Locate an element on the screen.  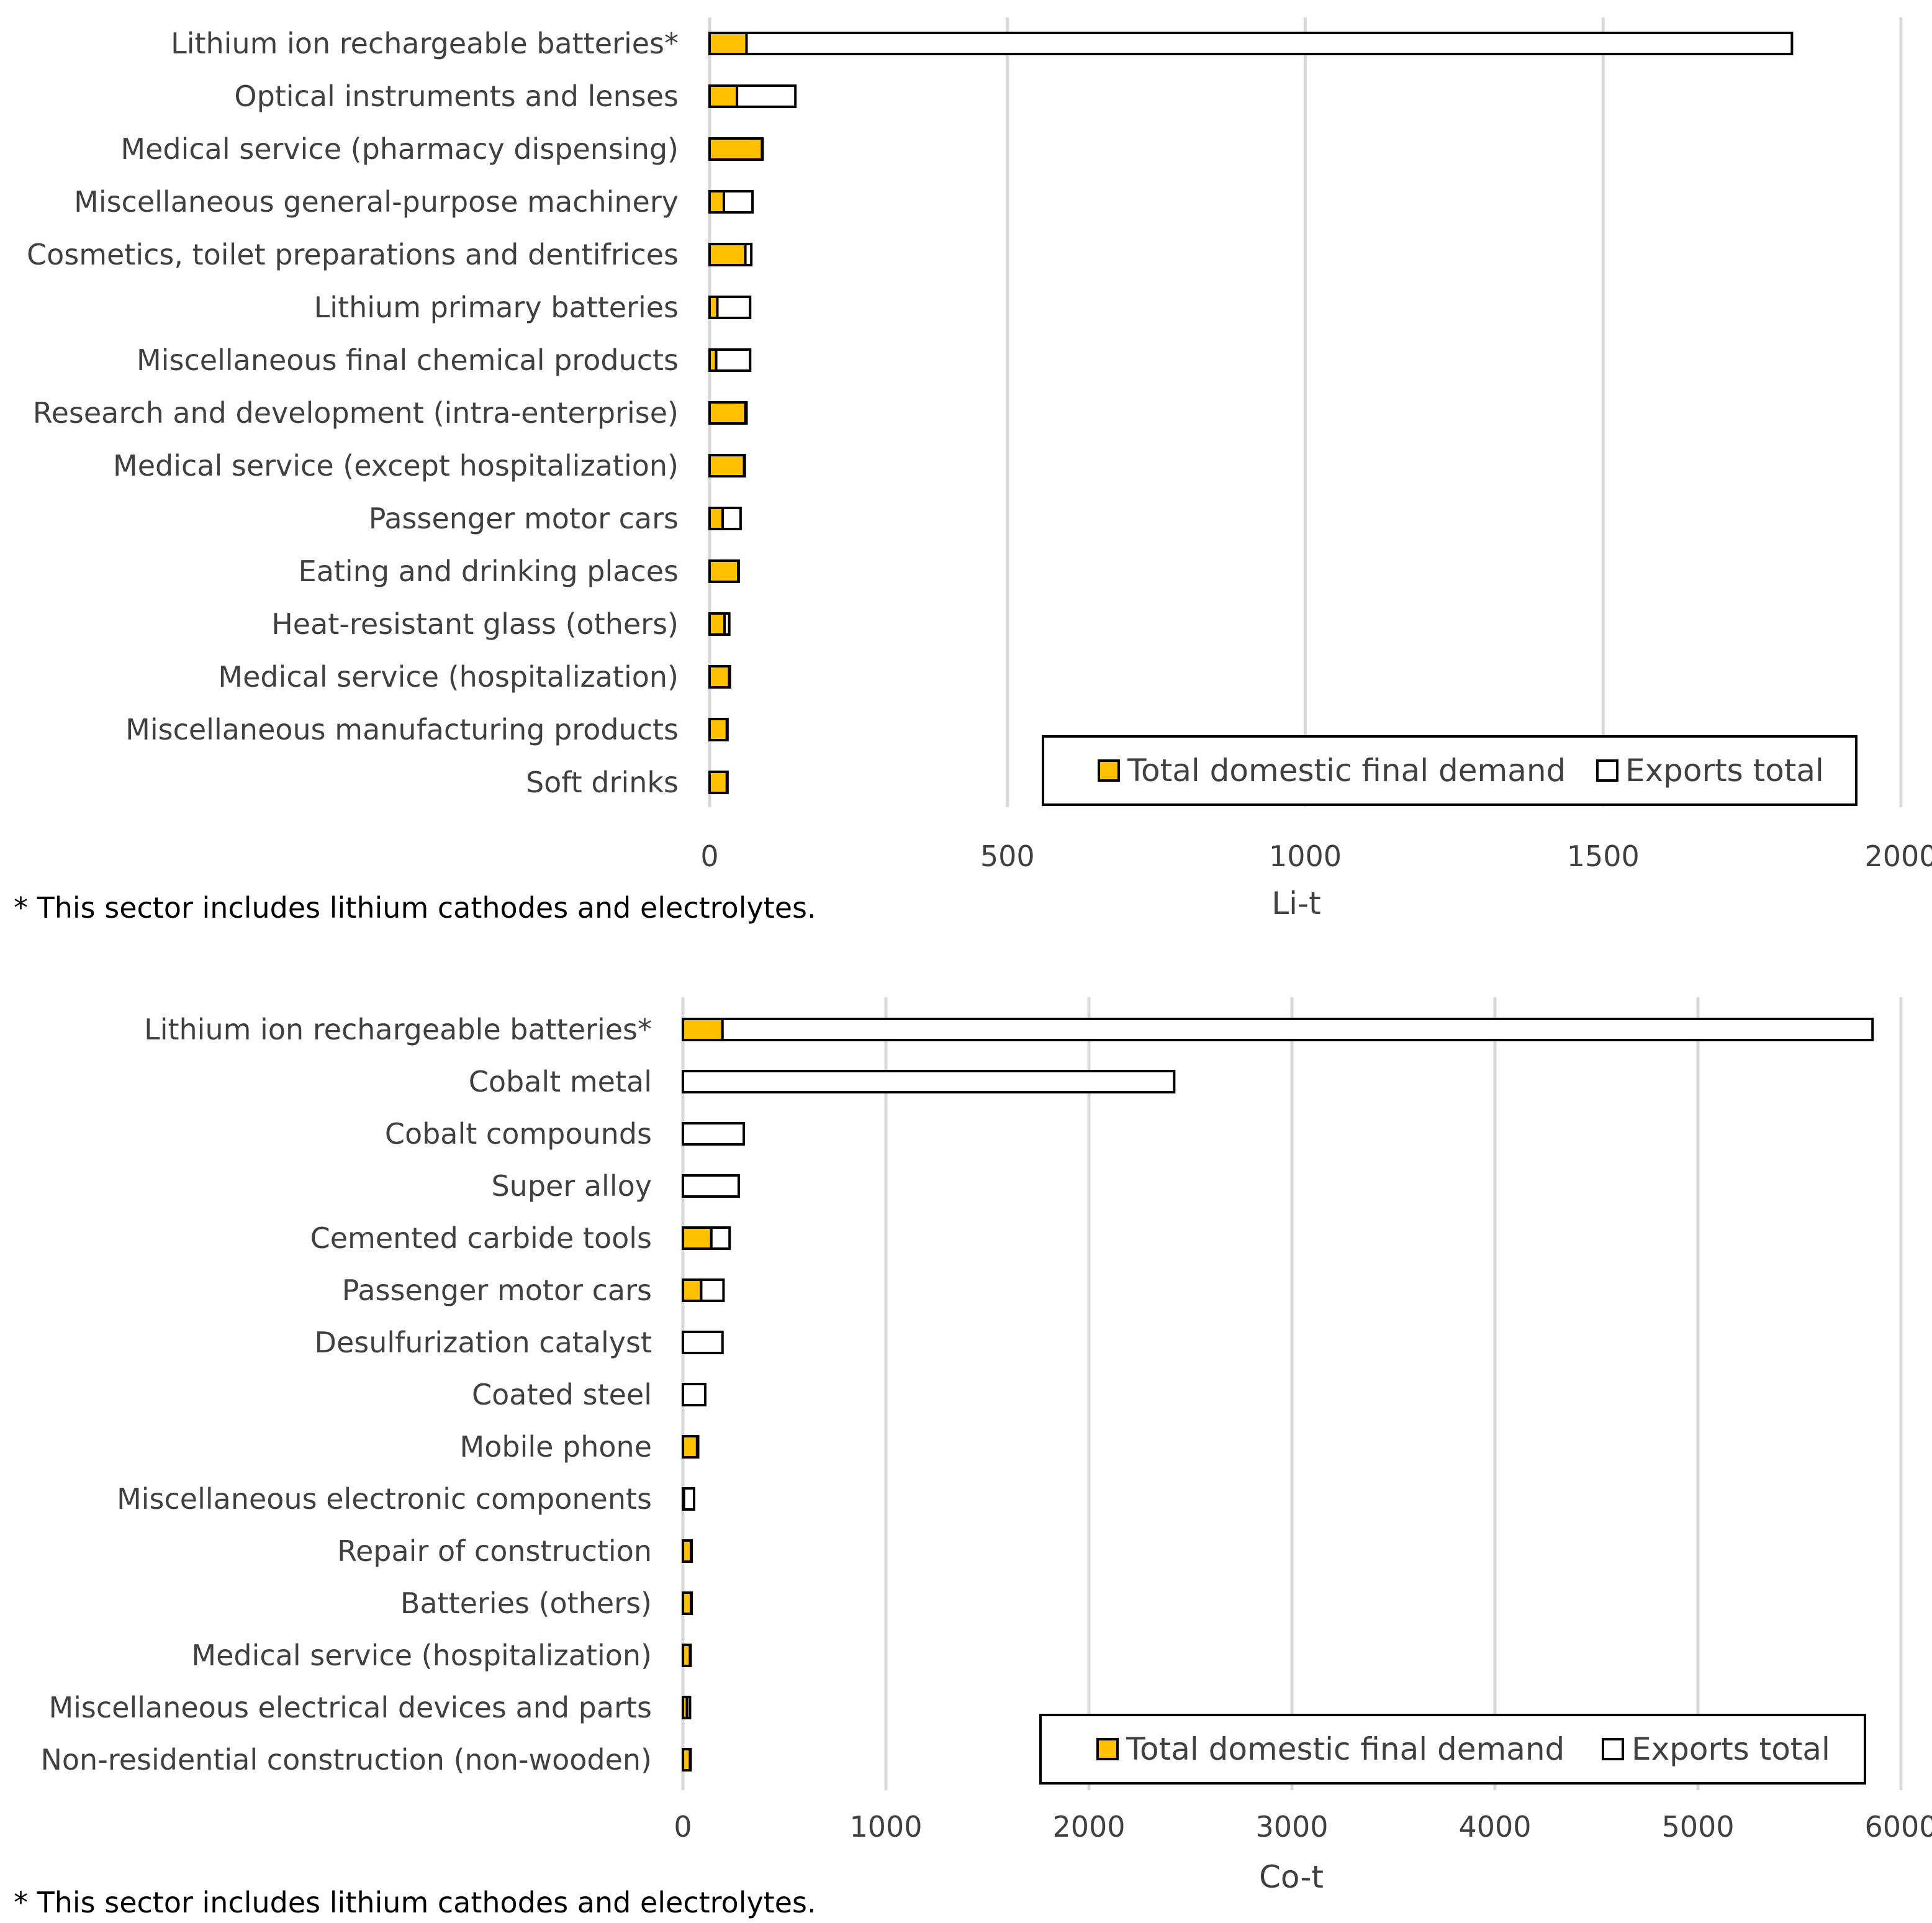
category-label: Mobile phone is located at coordinates (556, 1447).